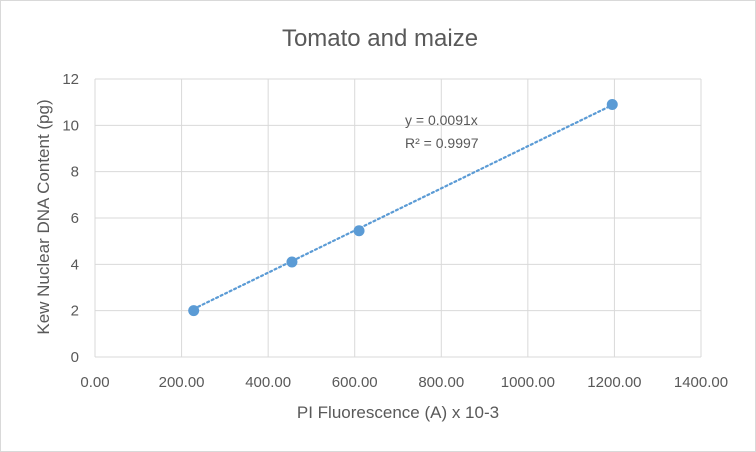 This screenshot has height=452, width=756. What do you see at coordinates (75, 264) in the screenshot?
I see `y-tick-label: 4` at bounding box center [75, 264].